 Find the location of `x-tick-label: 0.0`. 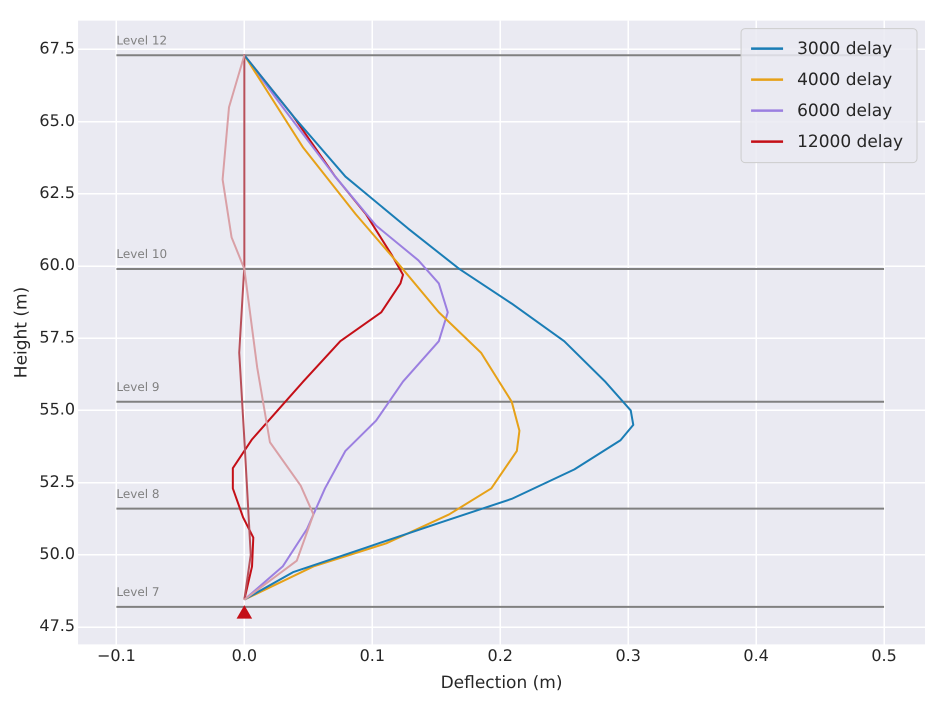

x-tick-label: 0.0 is located at coordinates (245, 656).